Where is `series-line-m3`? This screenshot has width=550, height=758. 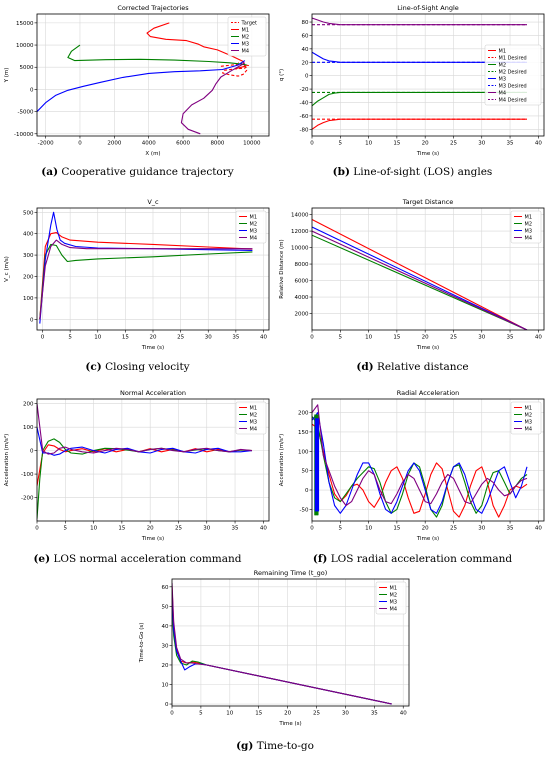 series-line-m3 is located at coordinates (146, 267).